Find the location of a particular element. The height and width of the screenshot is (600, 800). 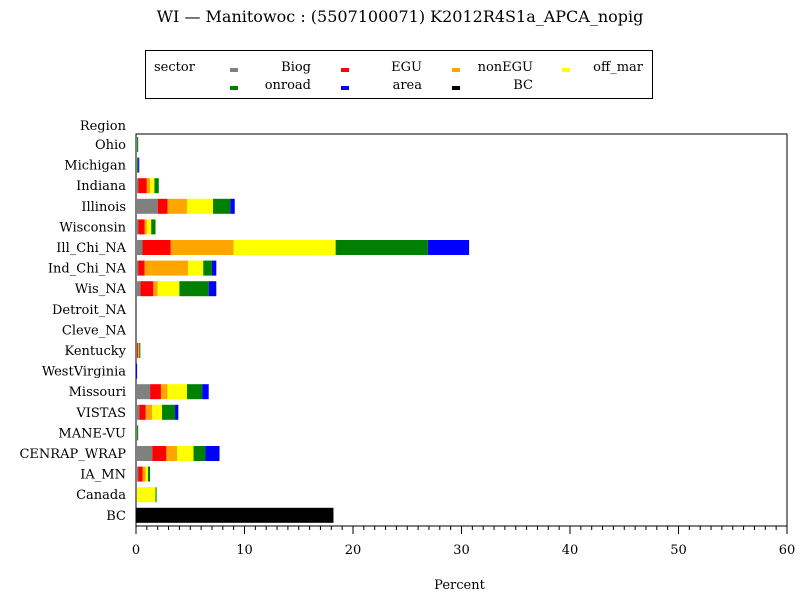

x-tick-label: 40 is located at coordinates (570, 550).